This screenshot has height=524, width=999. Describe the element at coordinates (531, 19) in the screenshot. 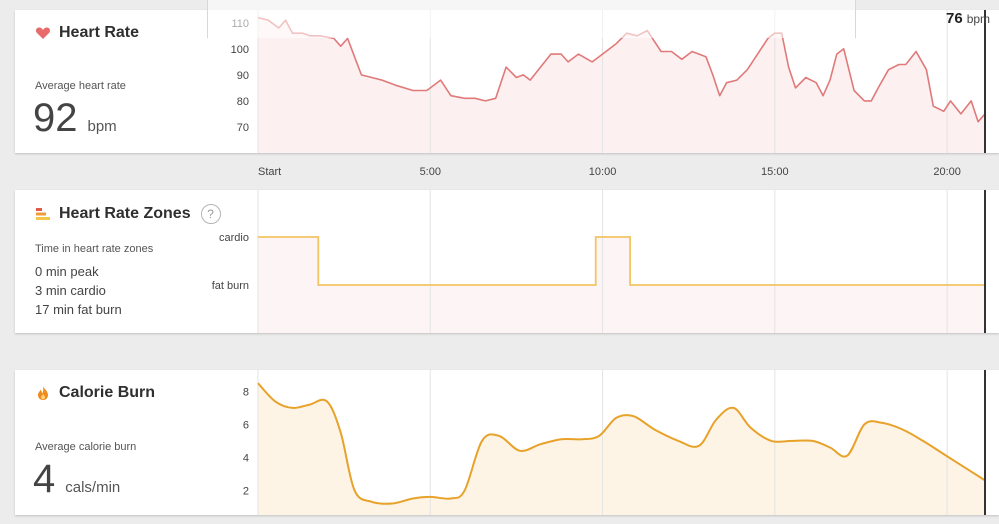

I see `tooltip-overlay` at that location.